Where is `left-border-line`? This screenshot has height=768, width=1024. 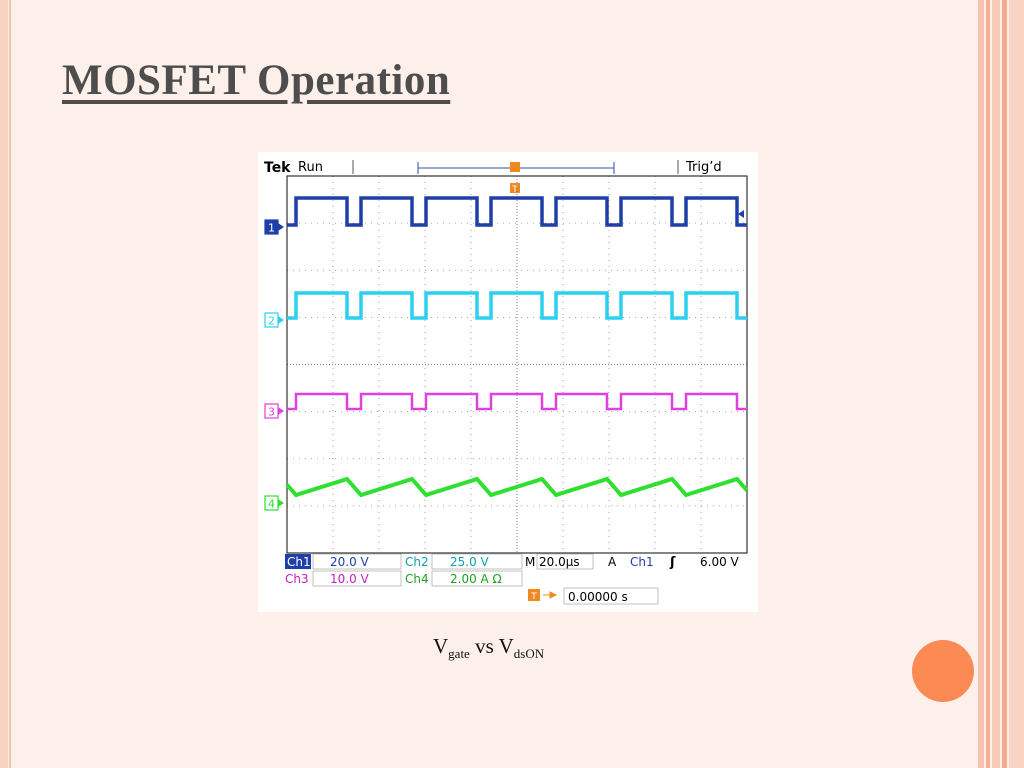
left-border-line is located at coordinates (10, 384).